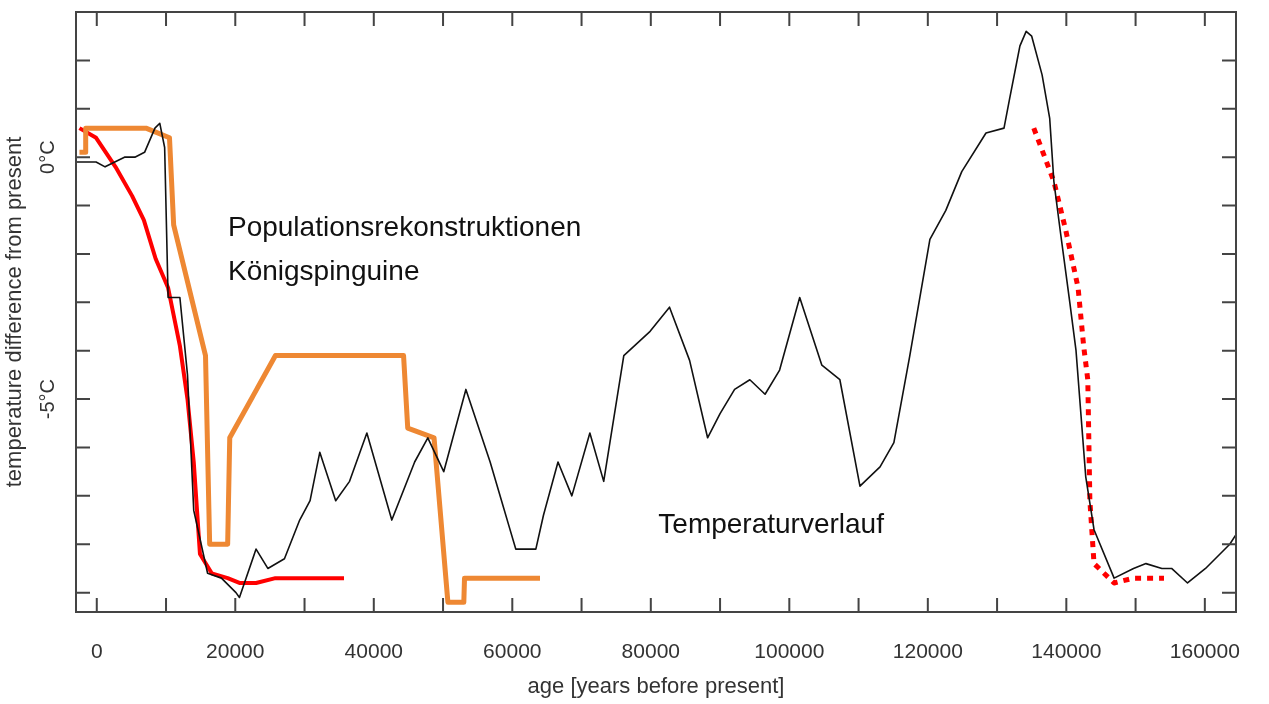  I want to click on x-axis-title: age [years before present], so click(656, 685).